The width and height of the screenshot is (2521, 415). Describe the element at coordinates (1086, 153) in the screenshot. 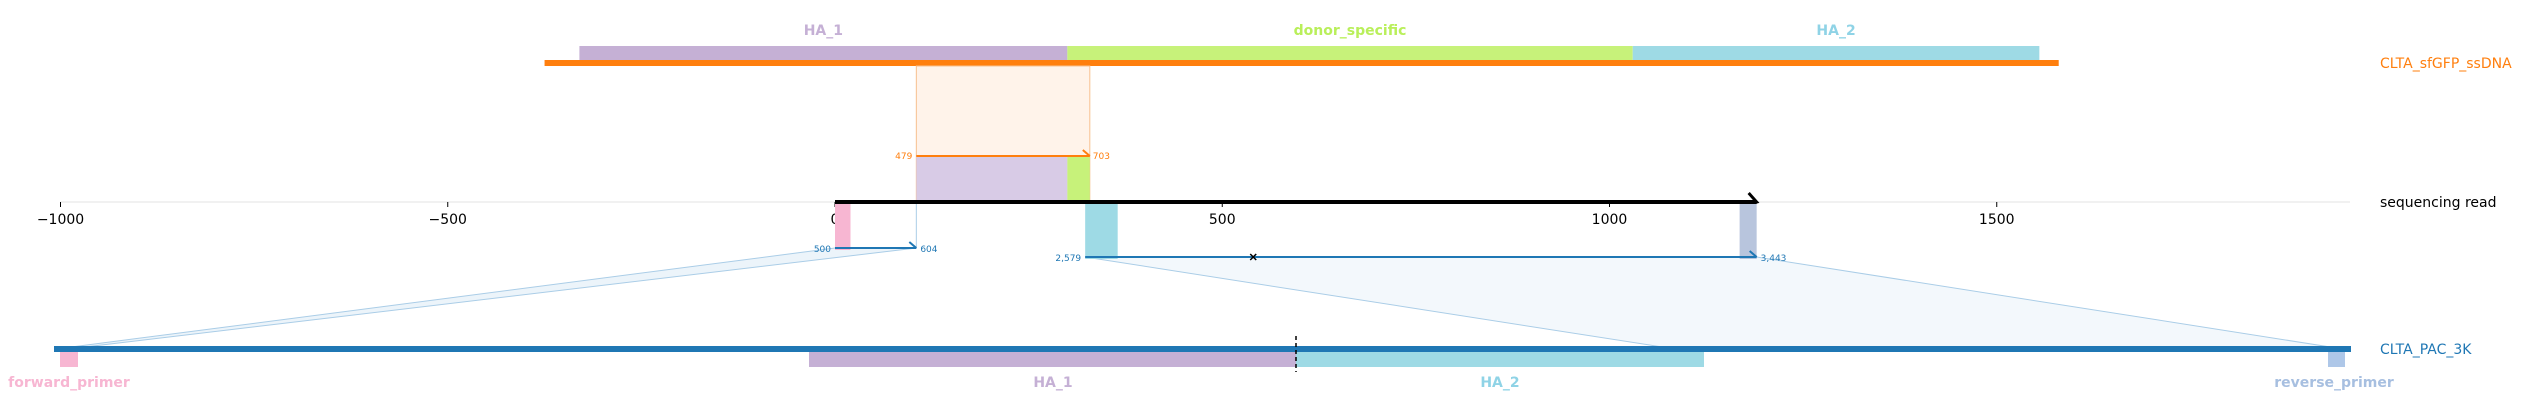

I see `donor-alignment-arrowhead` at that location.